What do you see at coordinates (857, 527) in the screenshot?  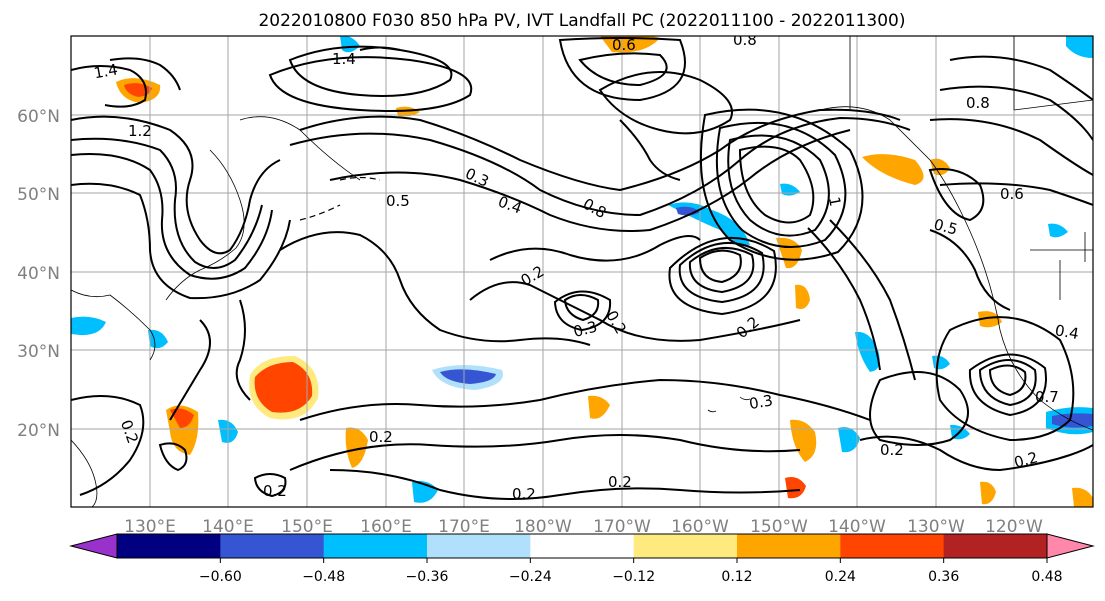 I see `lon-label: 140°W` at bounding box center [857, 527].